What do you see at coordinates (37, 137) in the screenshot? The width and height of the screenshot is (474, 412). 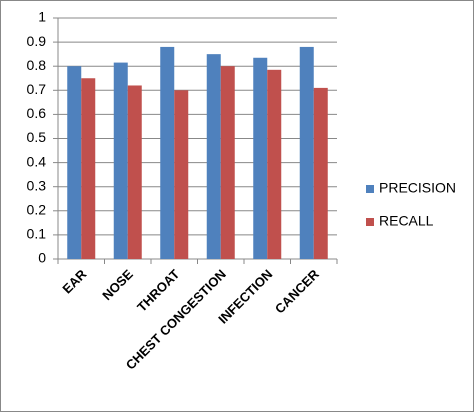 I see `y-tick-label: 0.5` at bounding box center [37, 137].